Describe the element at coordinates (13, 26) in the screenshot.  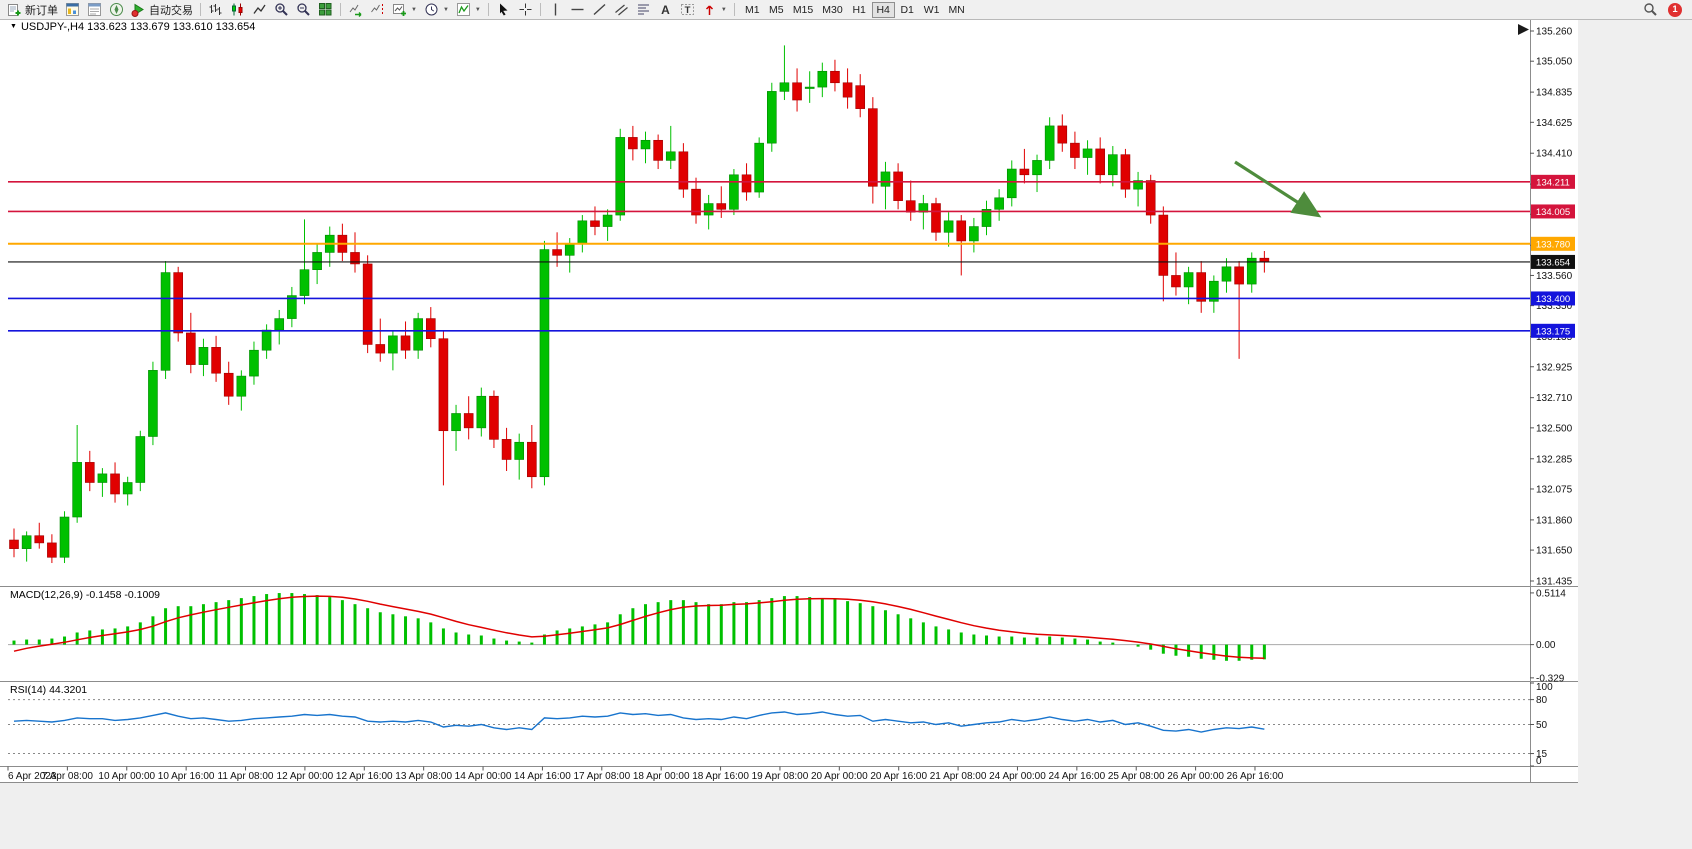
I see `chart-collapse-icon: ▼` at that location.